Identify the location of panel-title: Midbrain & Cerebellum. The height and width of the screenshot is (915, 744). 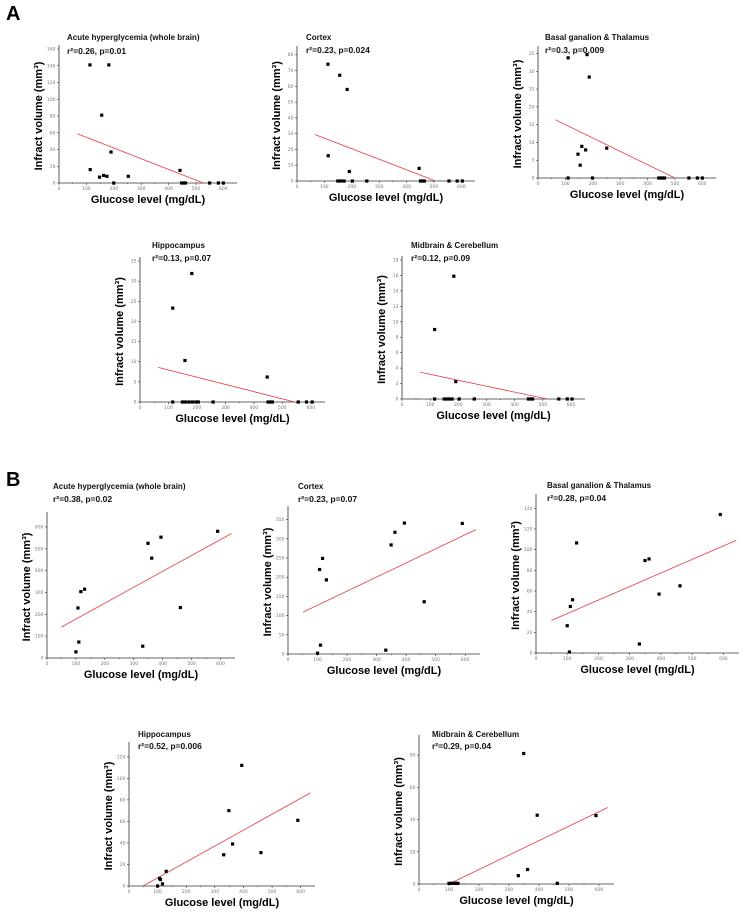
(454, 245).